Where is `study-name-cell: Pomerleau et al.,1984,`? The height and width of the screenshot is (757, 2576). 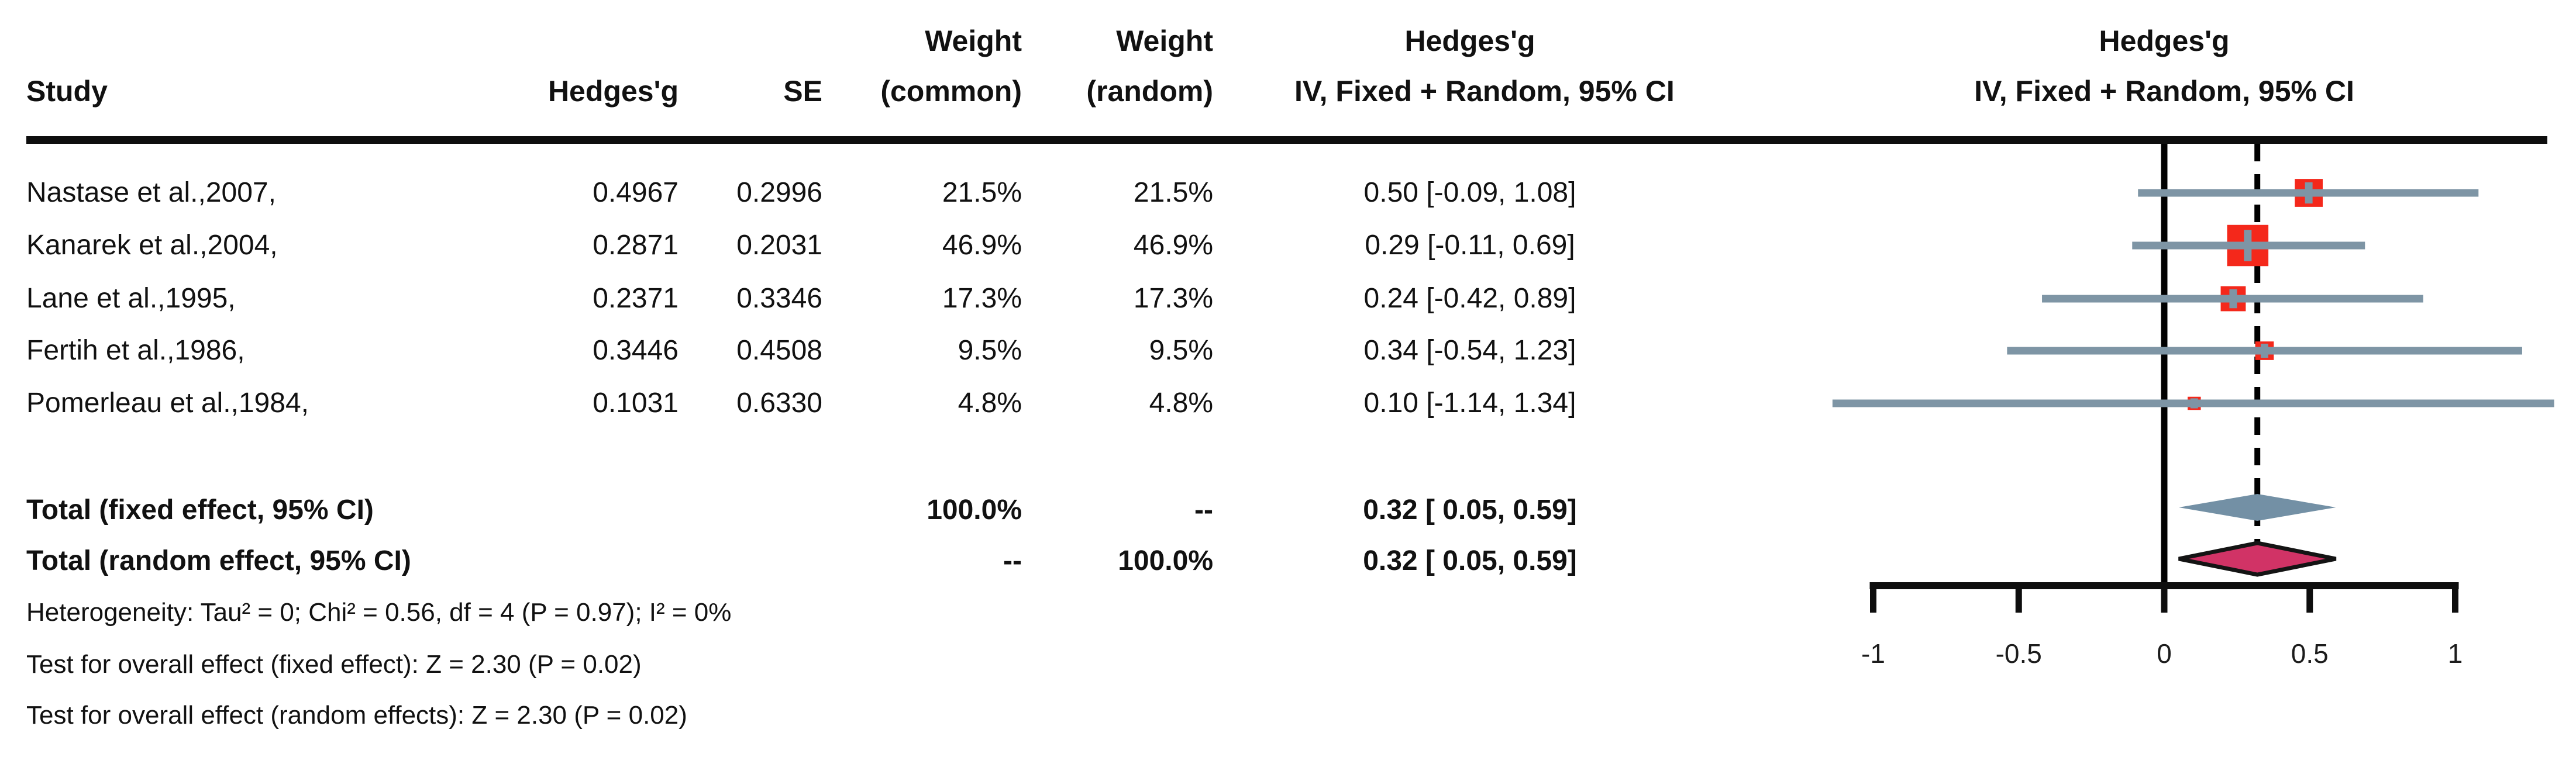
study-name-cell: Pomerleau et al.,1984, is located at coordinates (167, 403).